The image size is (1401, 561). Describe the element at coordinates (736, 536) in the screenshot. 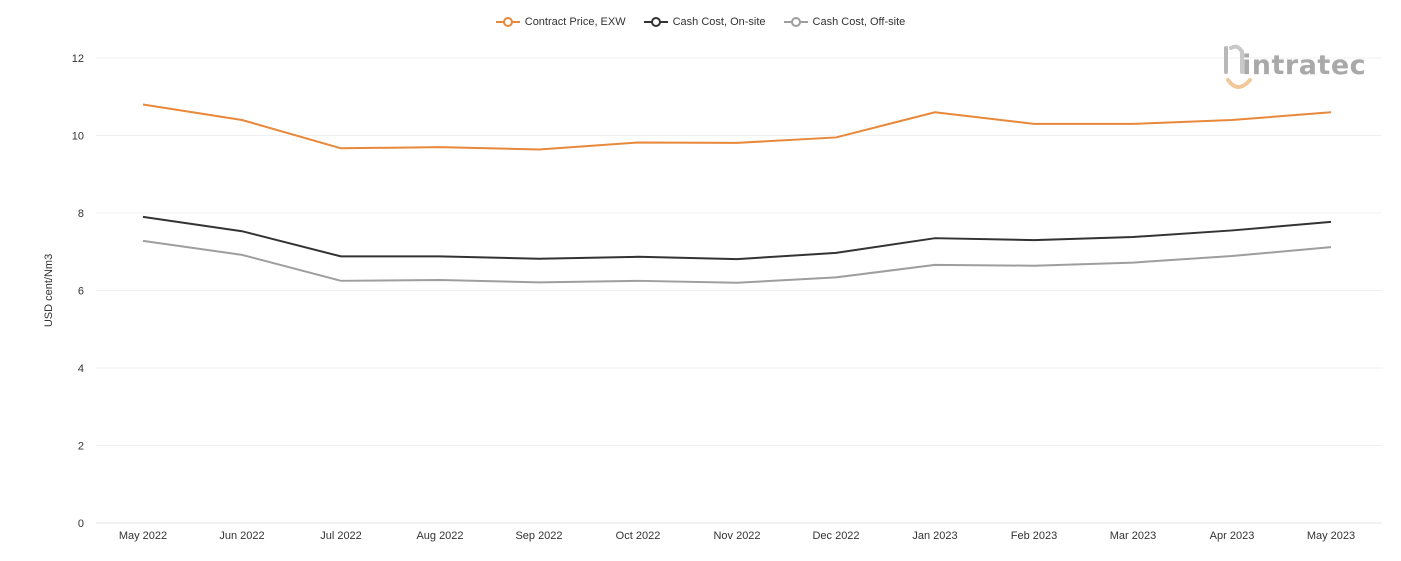

I see `x-tick-label: Nov 2022` at that location.